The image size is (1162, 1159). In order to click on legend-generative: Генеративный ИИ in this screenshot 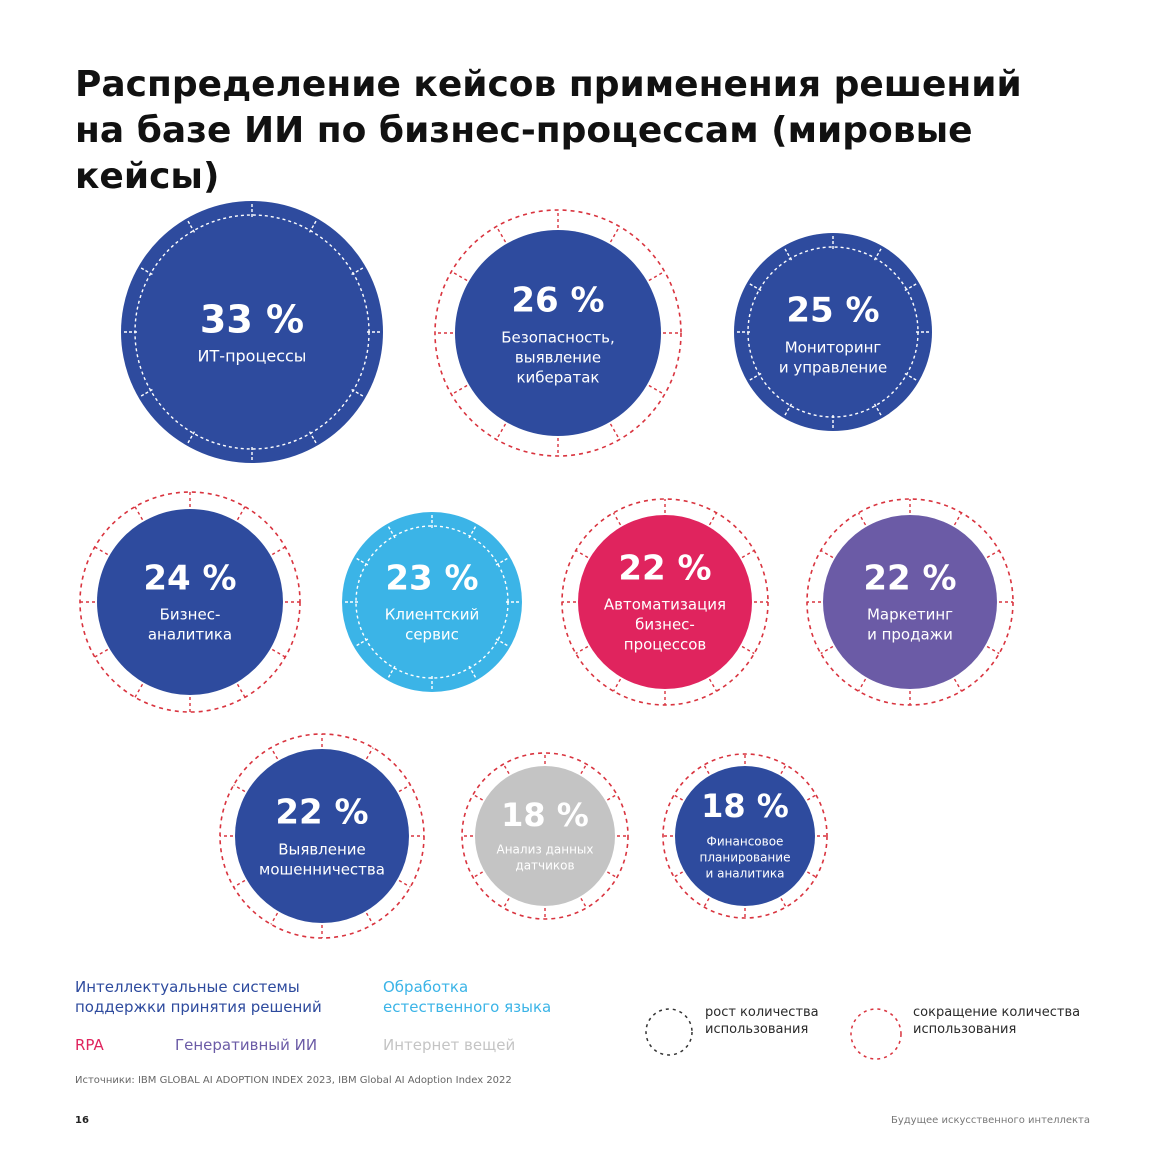, I will do `click(246, 1045)`.